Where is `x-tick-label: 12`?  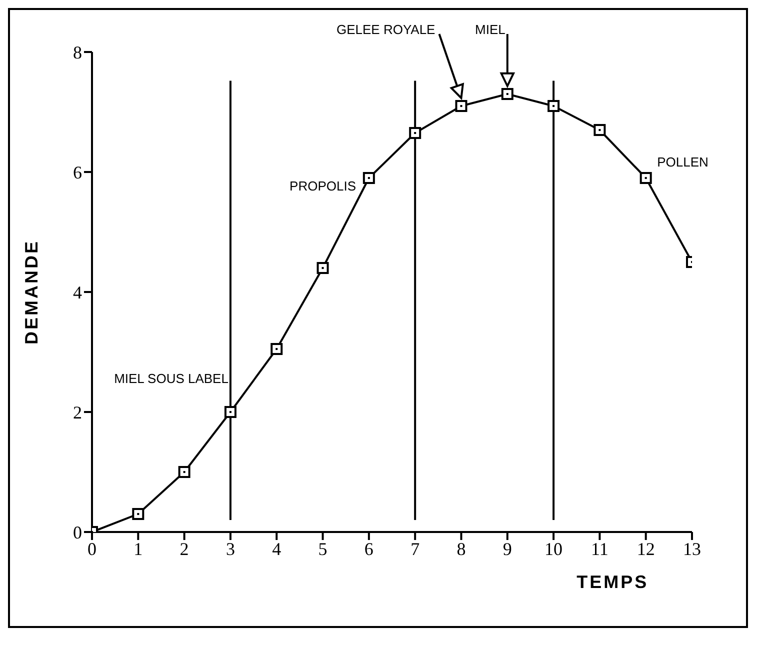
x-tick-label: 12 is located at coordinates (645, 548).